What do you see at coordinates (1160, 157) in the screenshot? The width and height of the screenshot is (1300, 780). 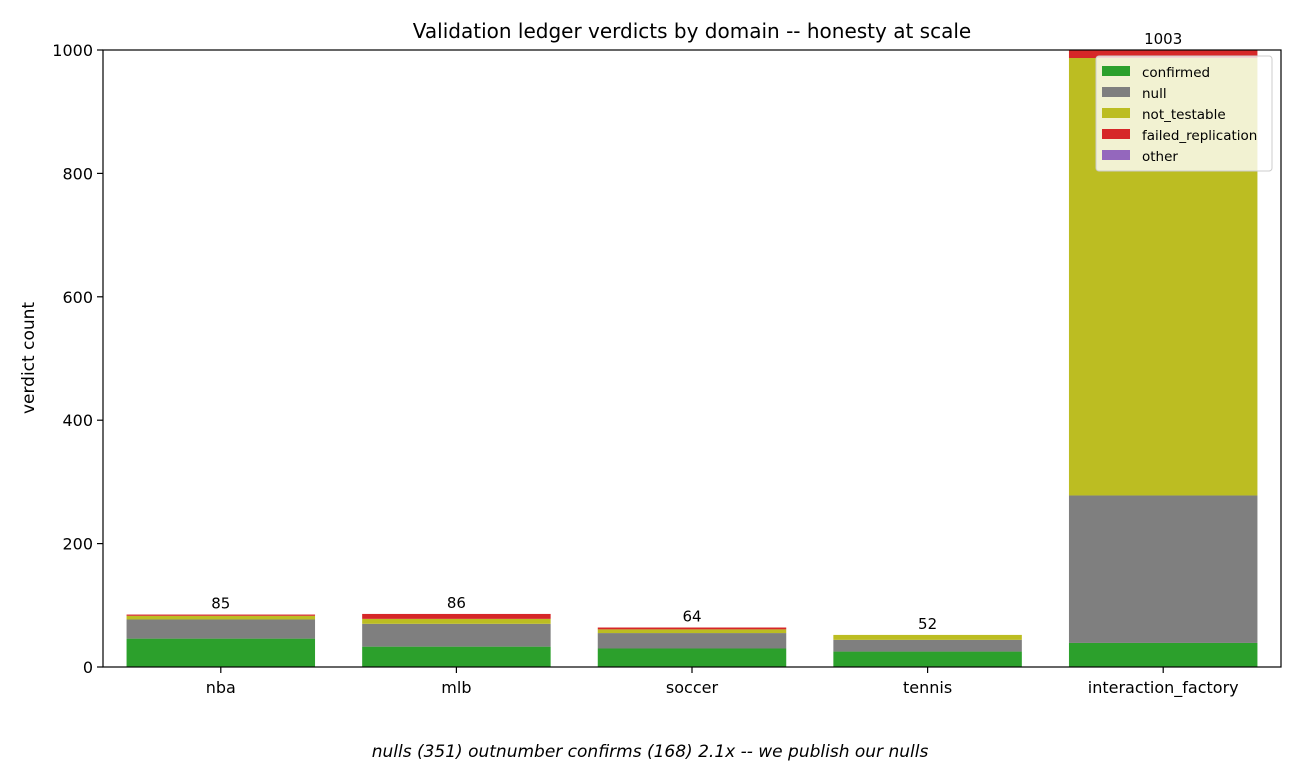 I see `legend-label-other: other` at bounding box center [1160, 157].